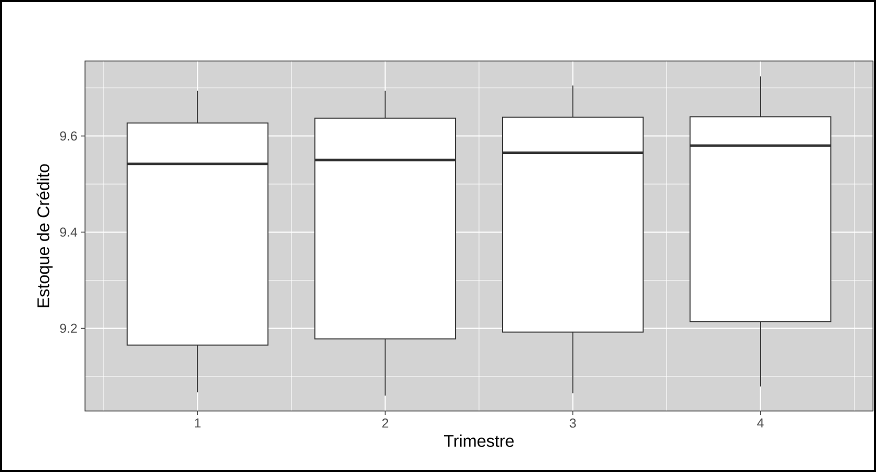  What do you see at coordinates (68, 136) in the screenshot?
I see `y-tick-label: 9.6` at bounding box center [68, 136].